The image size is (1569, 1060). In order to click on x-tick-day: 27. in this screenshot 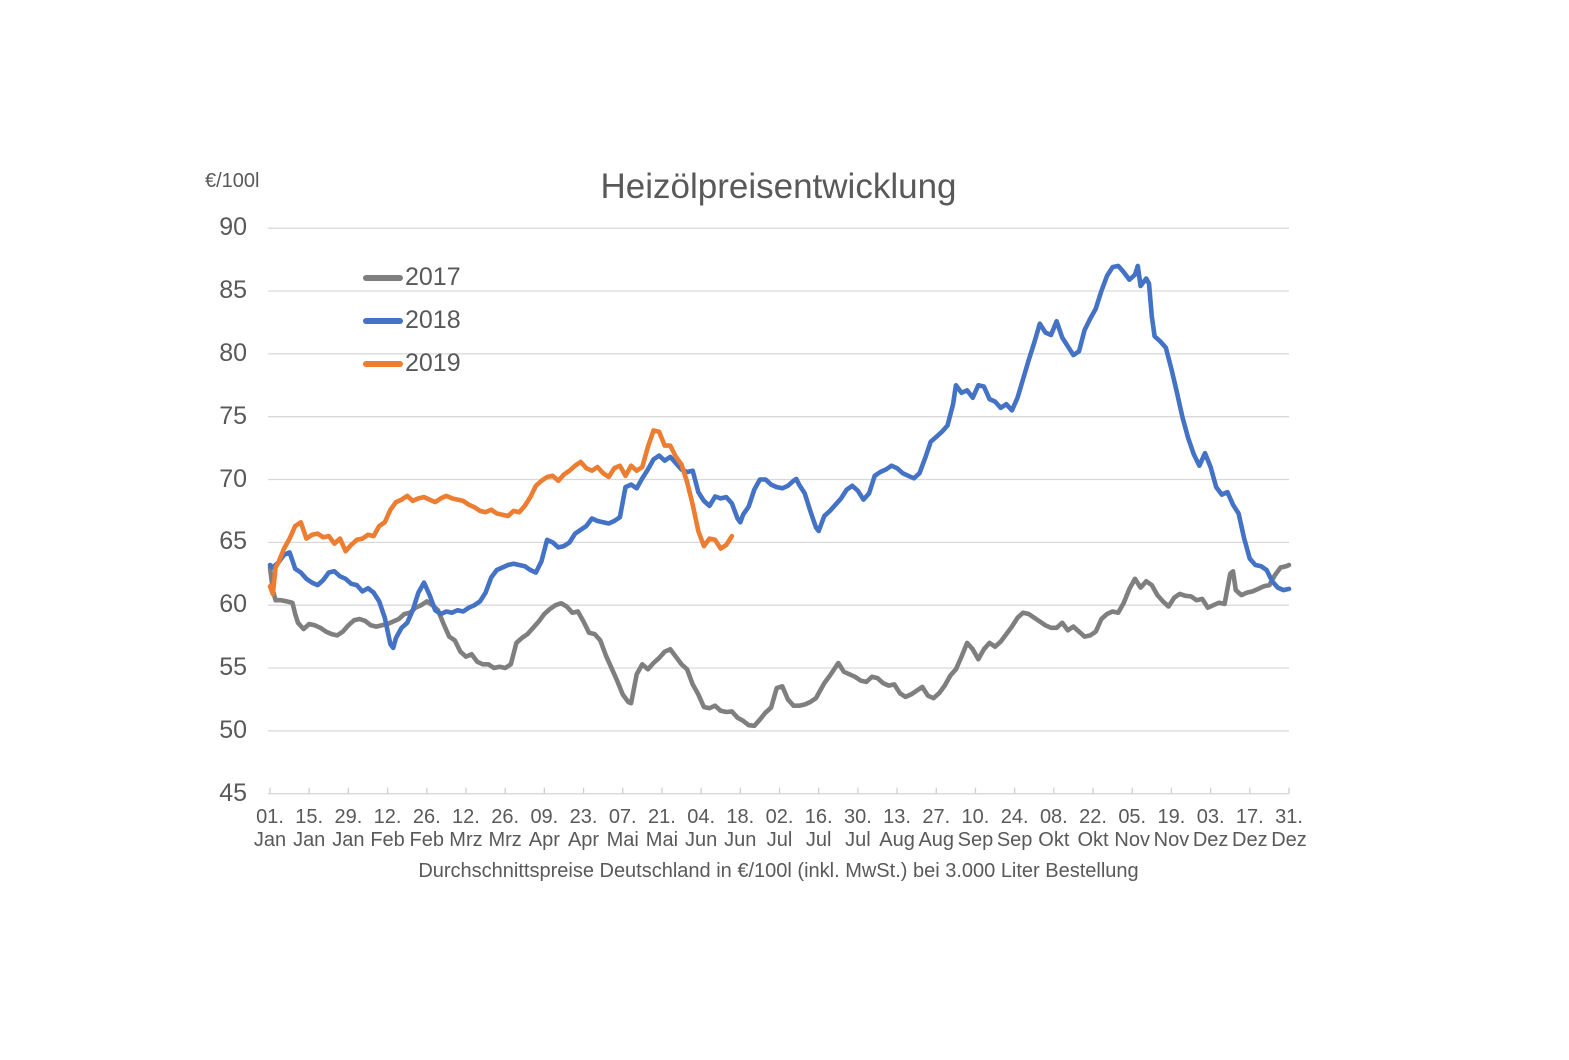, I will do `click(936, 817)`.